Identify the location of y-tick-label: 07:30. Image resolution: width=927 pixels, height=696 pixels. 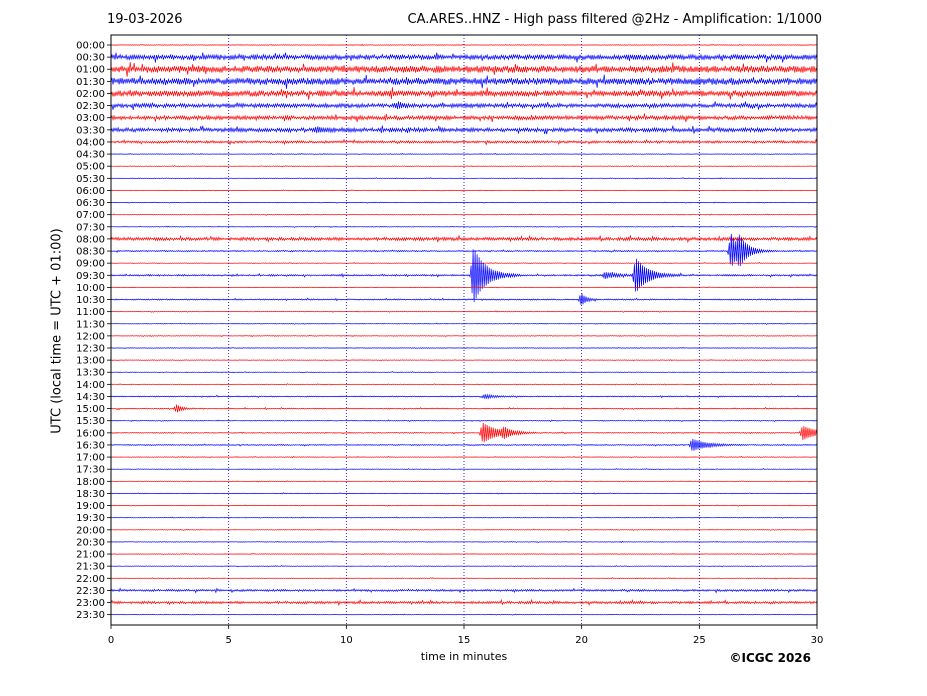
(90, 227).